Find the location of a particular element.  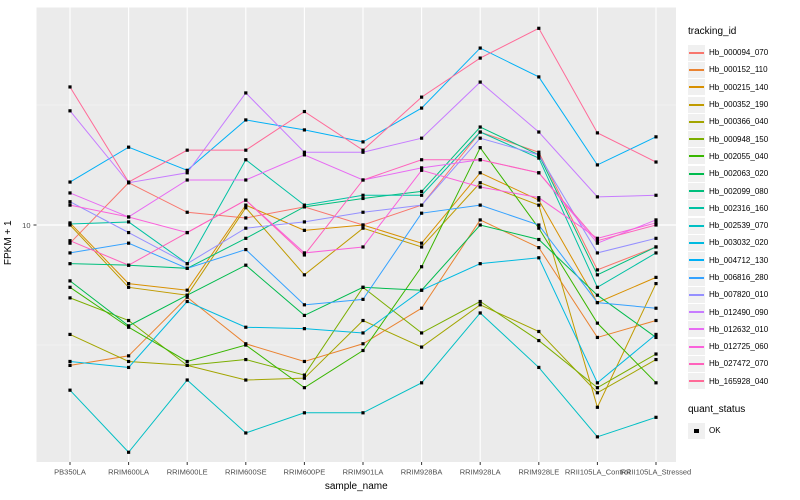

legend-title-quant-status: quant_status is located at coordinates (717, 409).